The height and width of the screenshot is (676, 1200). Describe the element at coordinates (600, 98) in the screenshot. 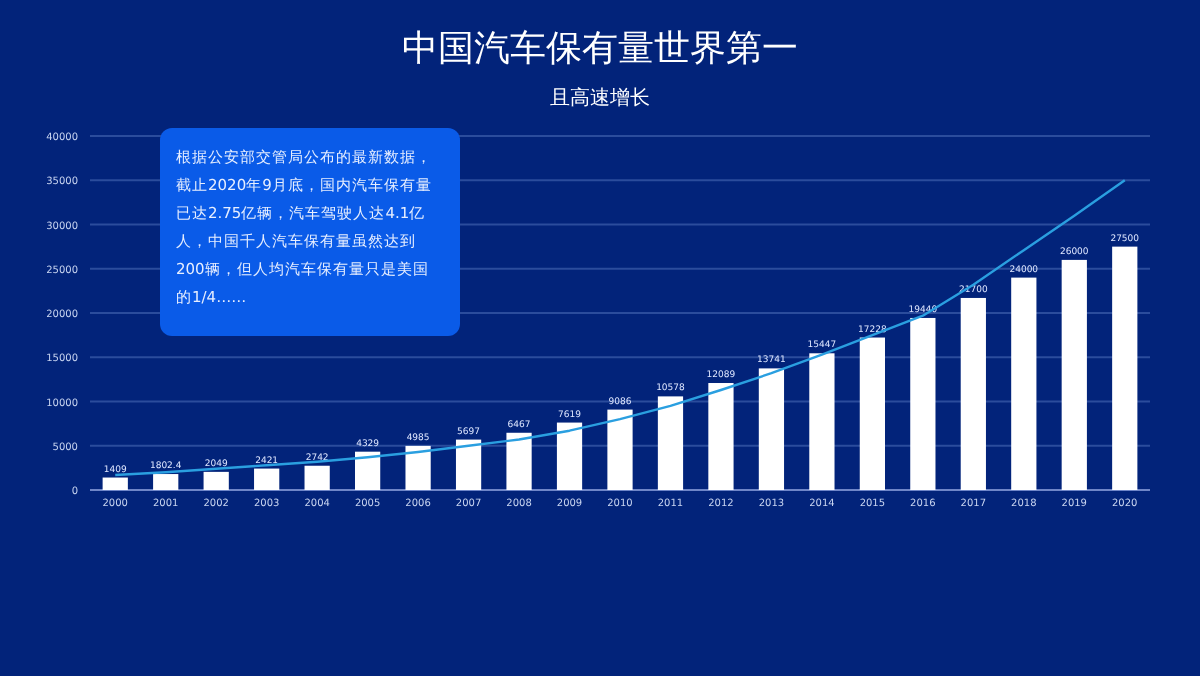

I see `chart-subtitle: 且高速增长` at that location.